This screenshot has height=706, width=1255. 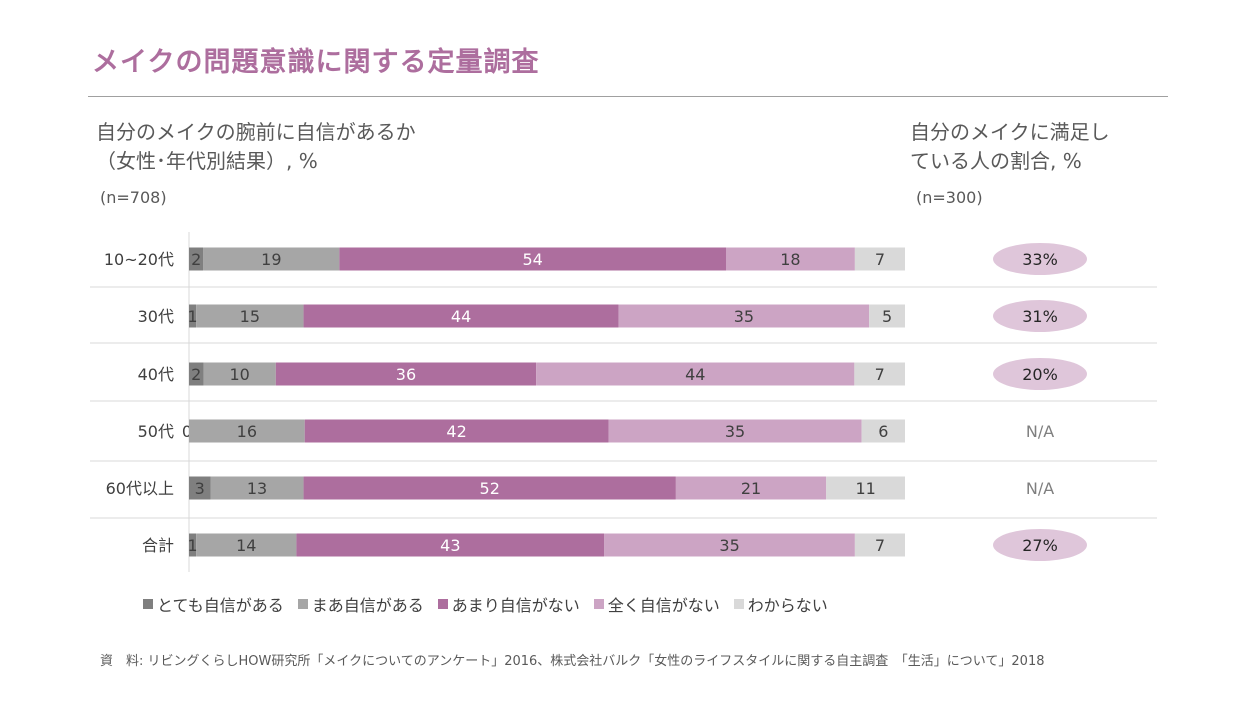 I want to click on data-label: 19, so click(x=271, y=259).